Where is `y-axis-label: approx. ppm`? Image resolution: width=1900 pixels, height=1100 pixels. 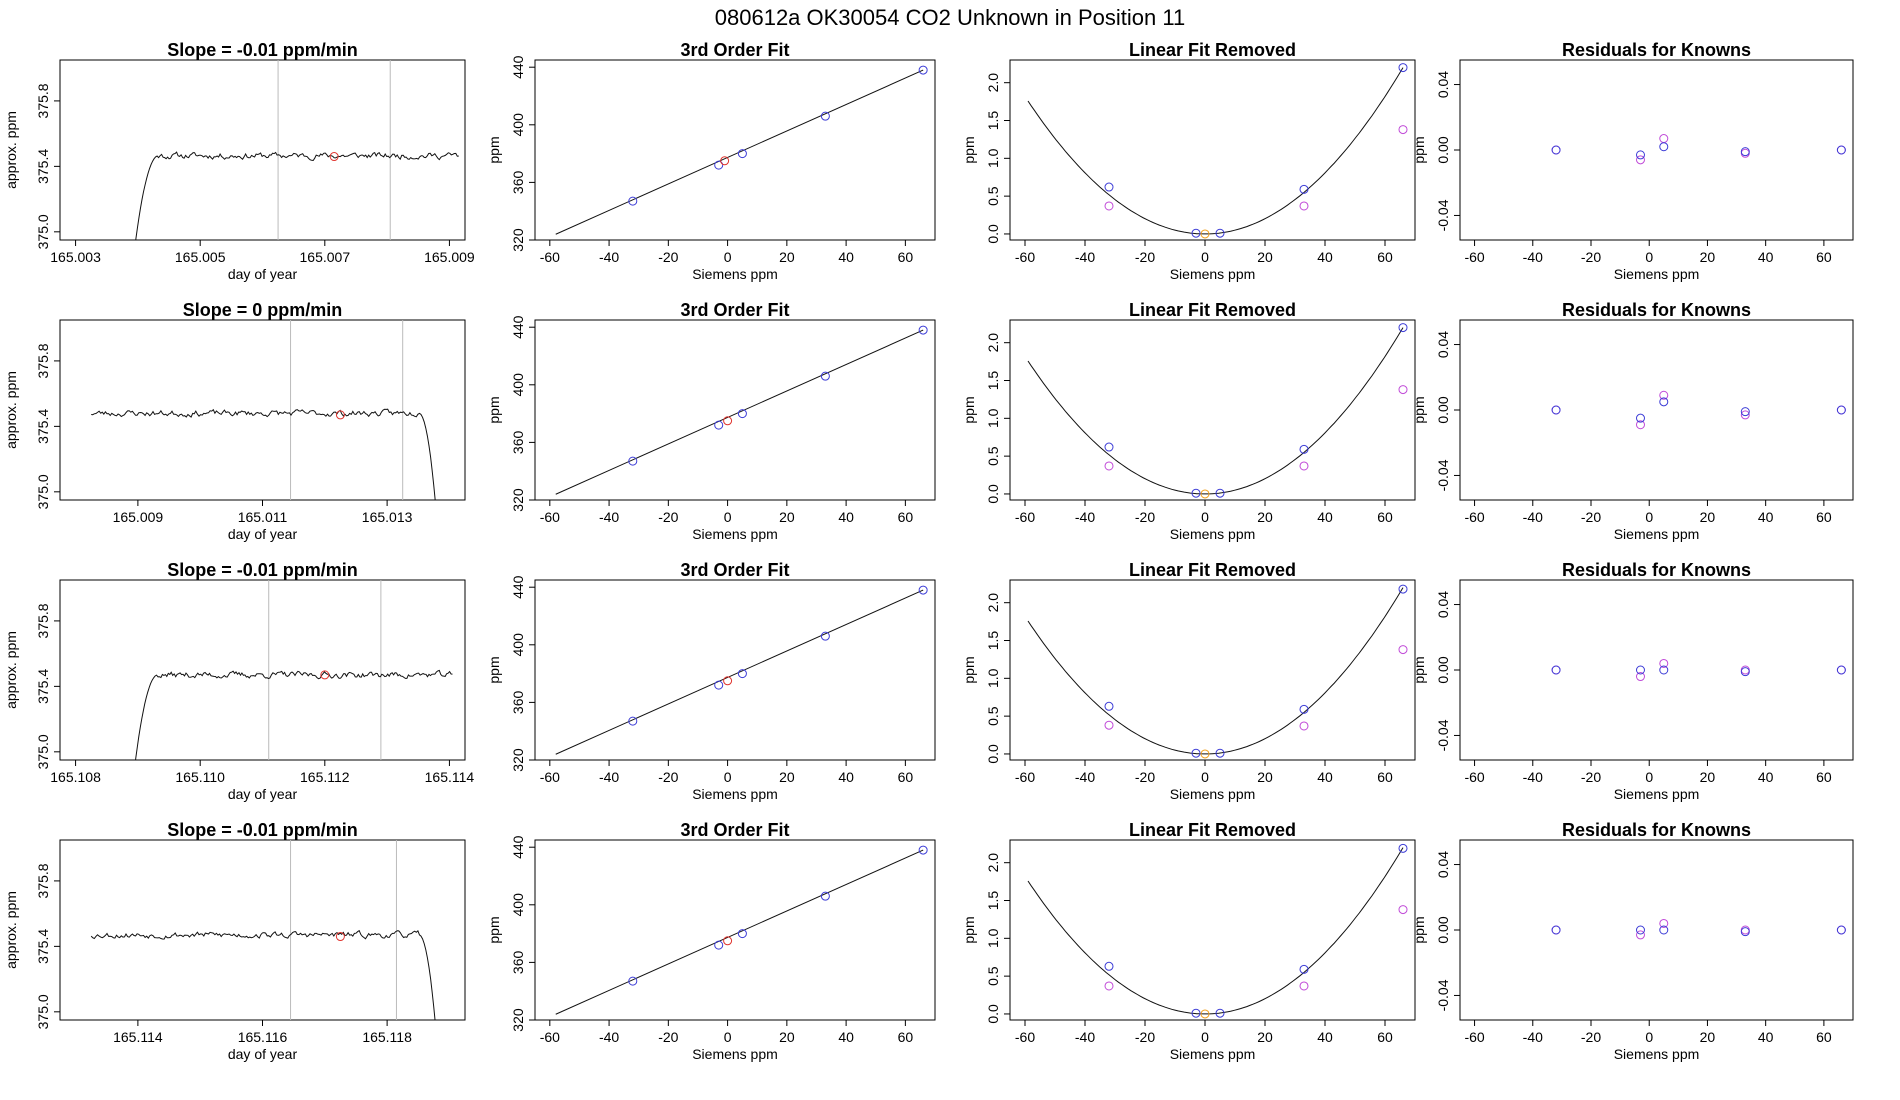
y-axis-label: approx. ppm is located at coordinates (11, 670).